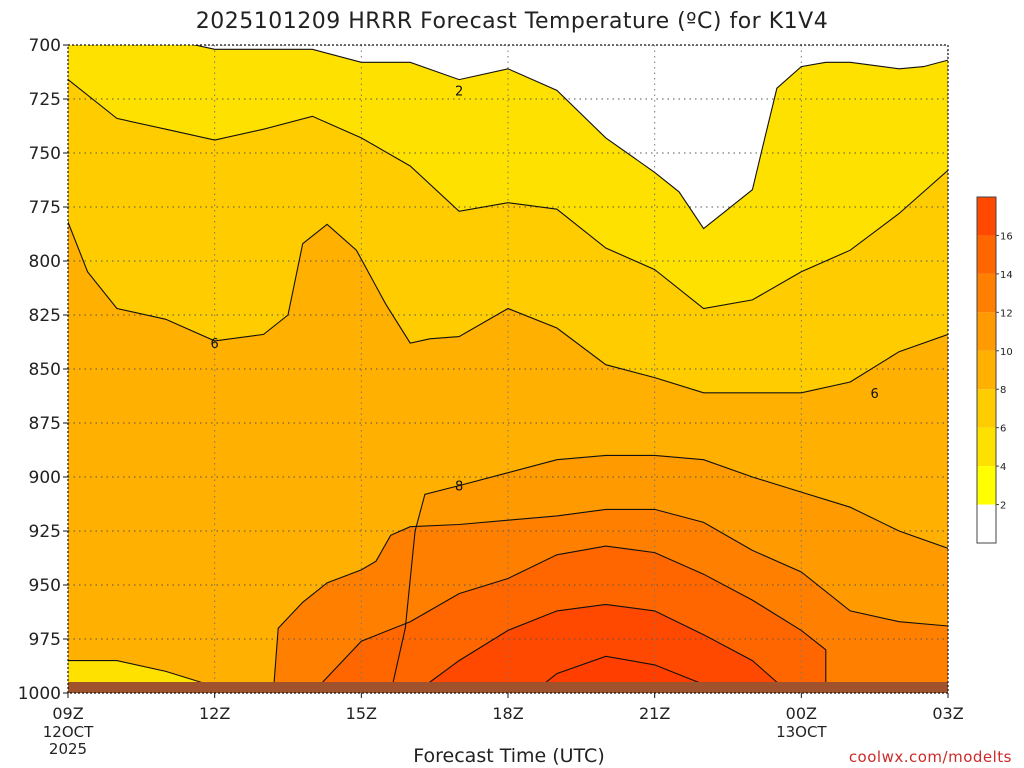 The width and height of the screenshot is (1024, 768). Describe the element at coordinates (1006, 275) in the screenshot. I see `colorbar-label: 14` at that location.